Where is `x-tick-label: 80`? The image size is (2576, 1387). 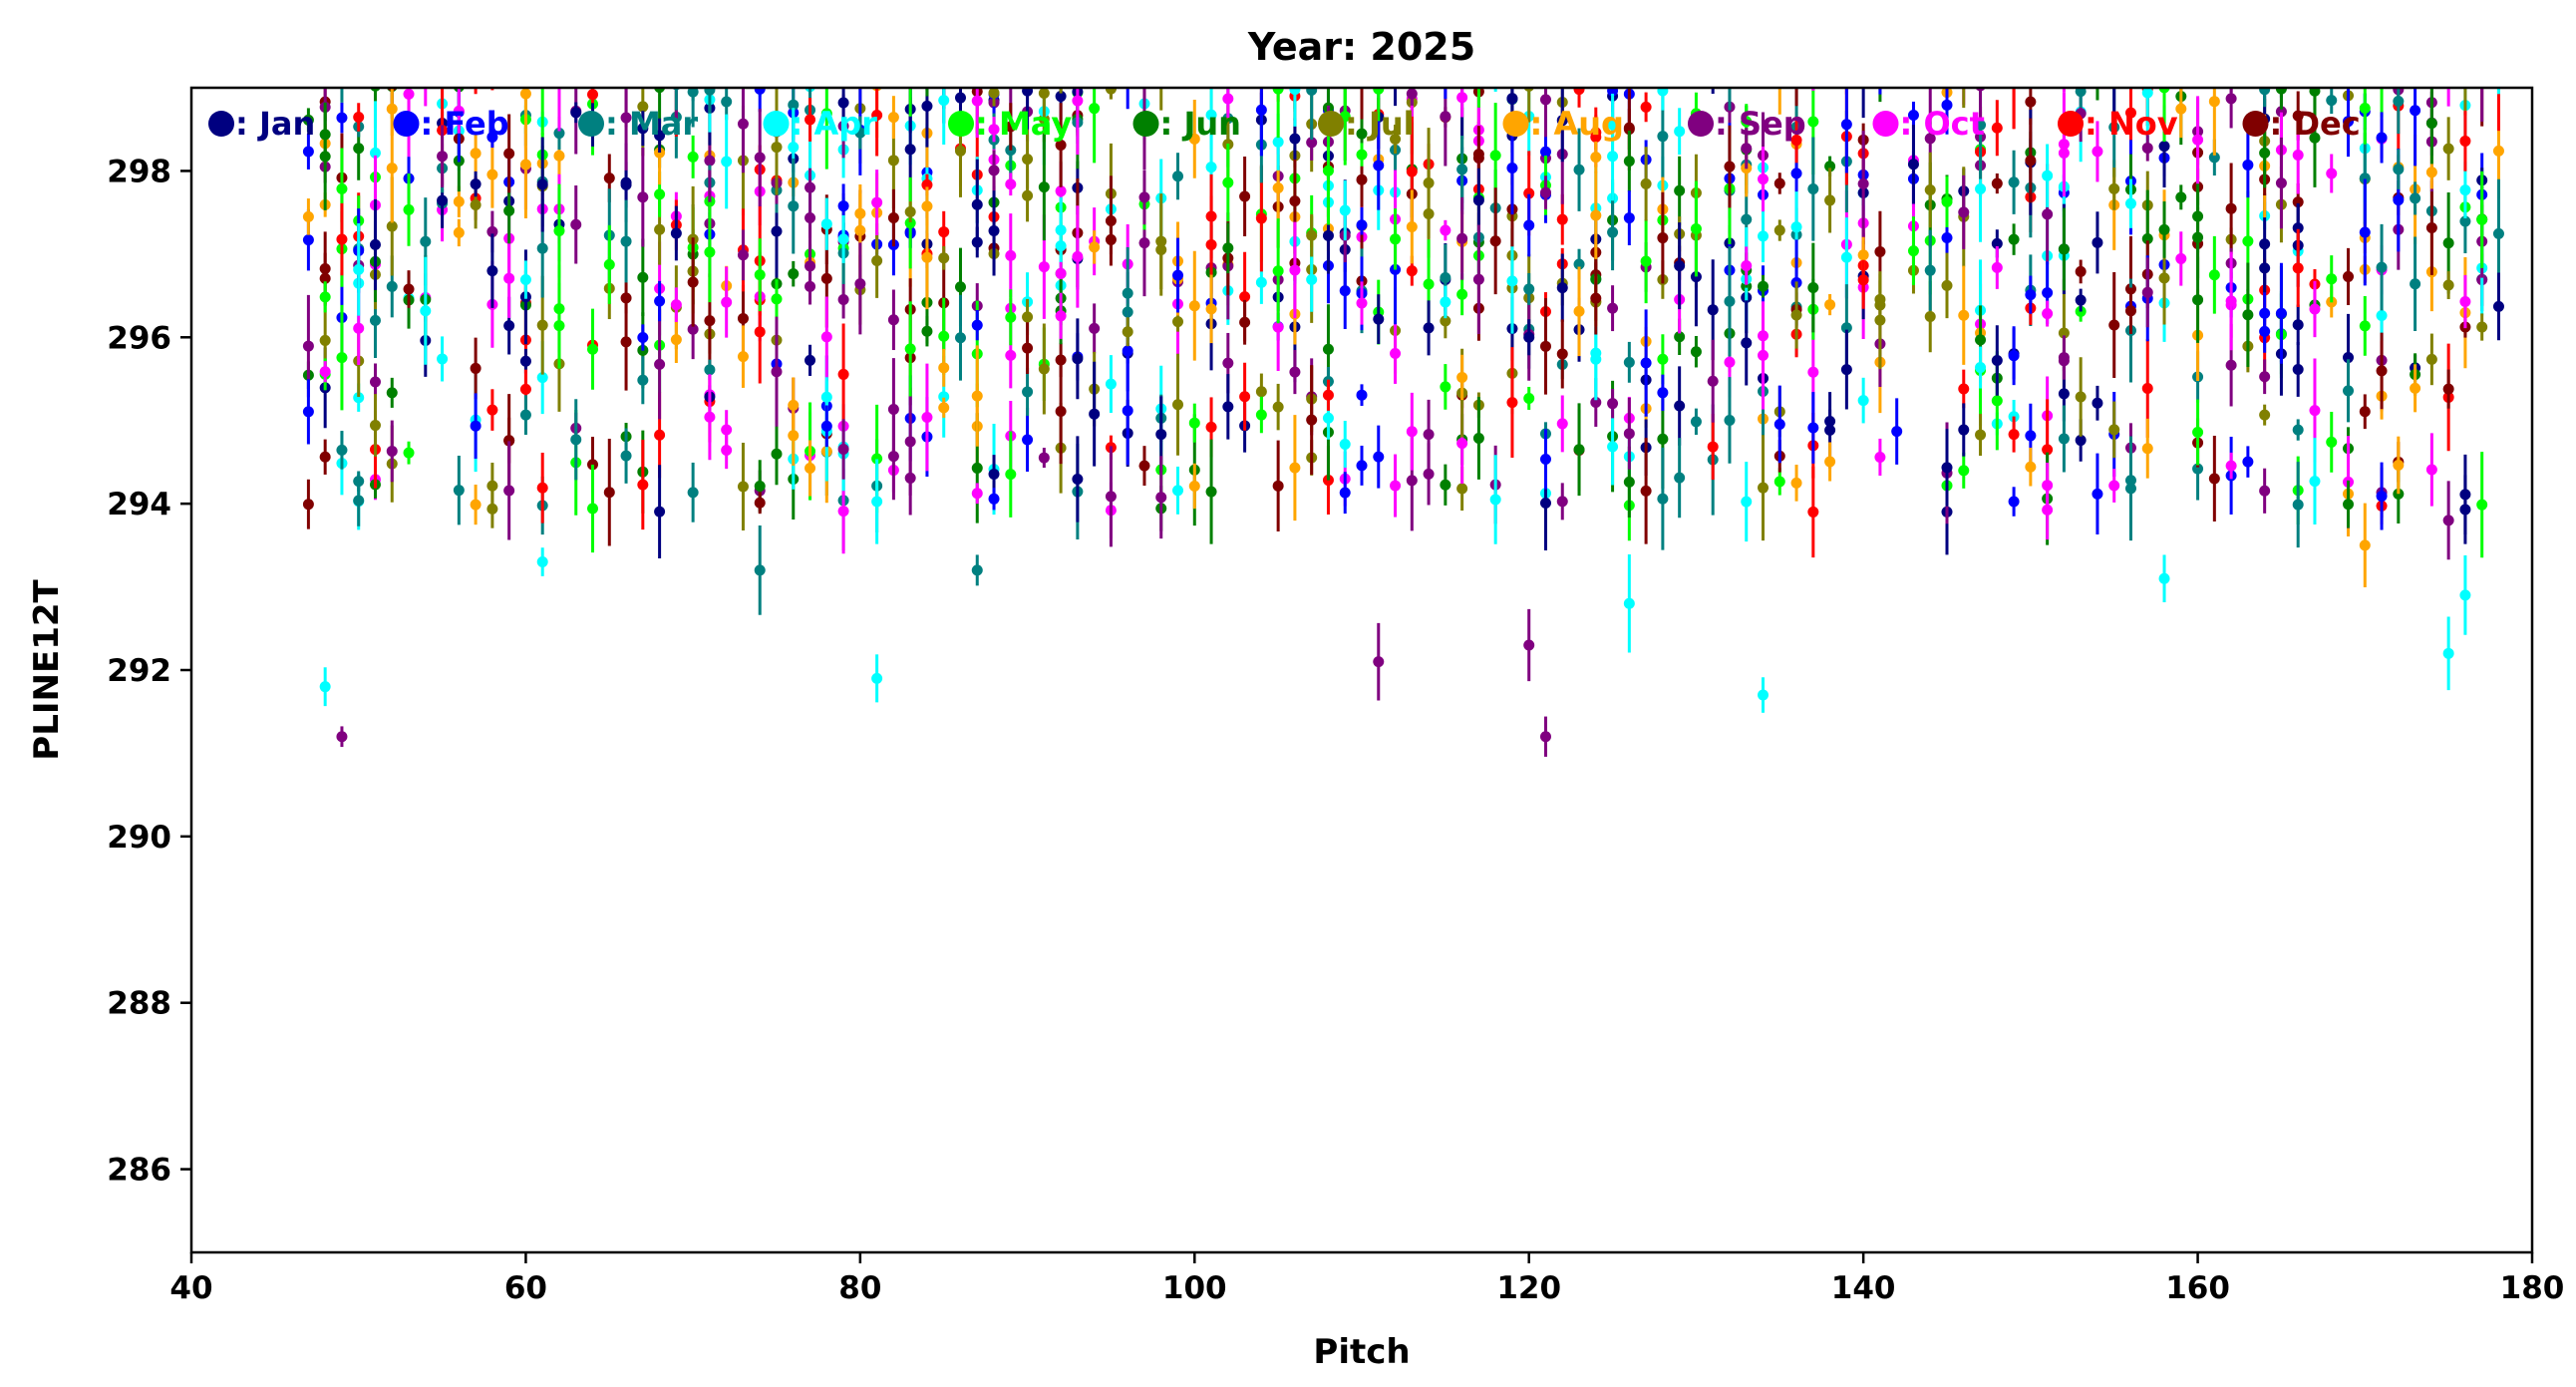
x-tick-label: 80 is located at coordinates (859, 1288).